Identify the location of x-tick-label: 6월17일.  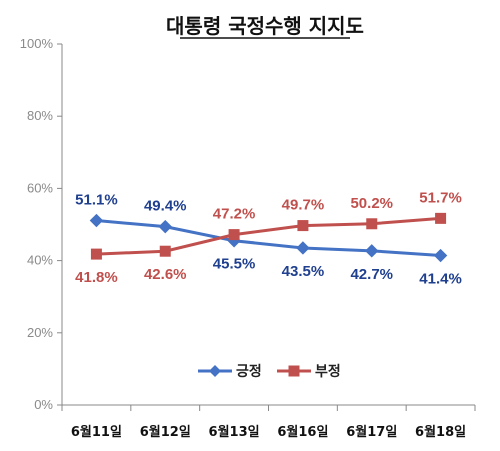
(371, 432).